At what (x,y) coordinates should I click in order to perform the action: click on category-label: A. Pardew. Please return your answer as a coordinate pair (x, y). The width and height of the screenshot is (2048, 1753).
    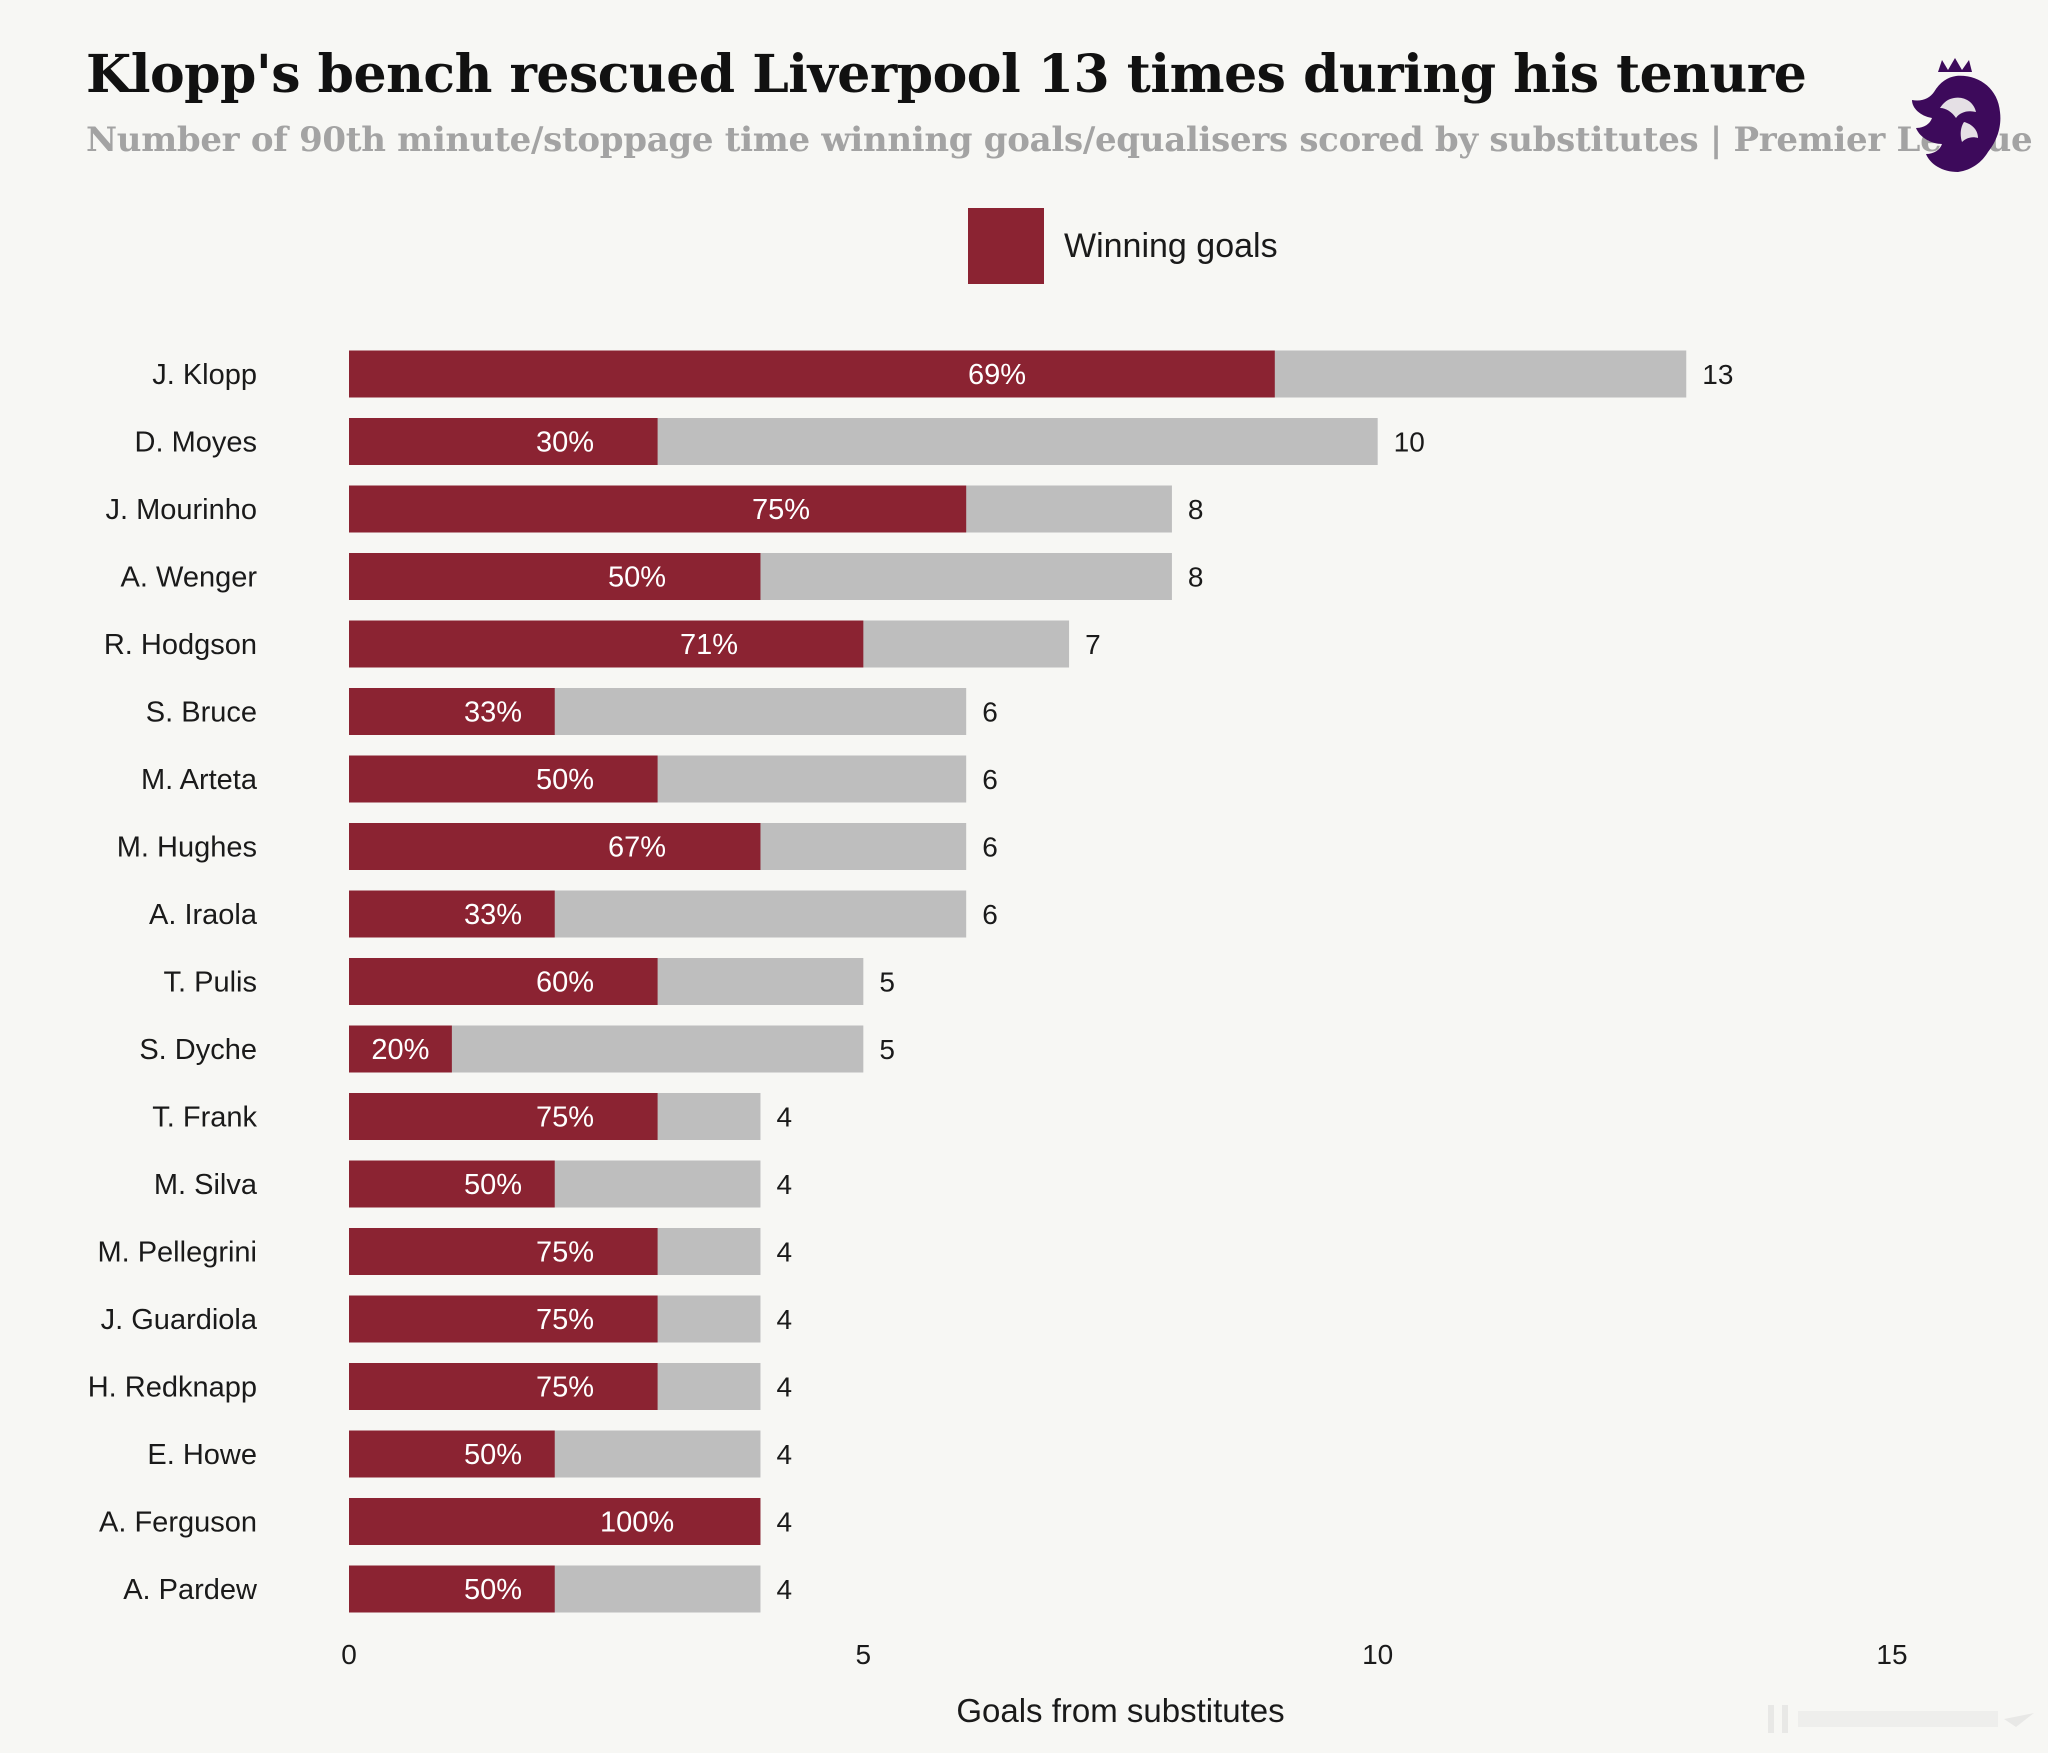
    Looking at the image, I should click on (190, 1590).